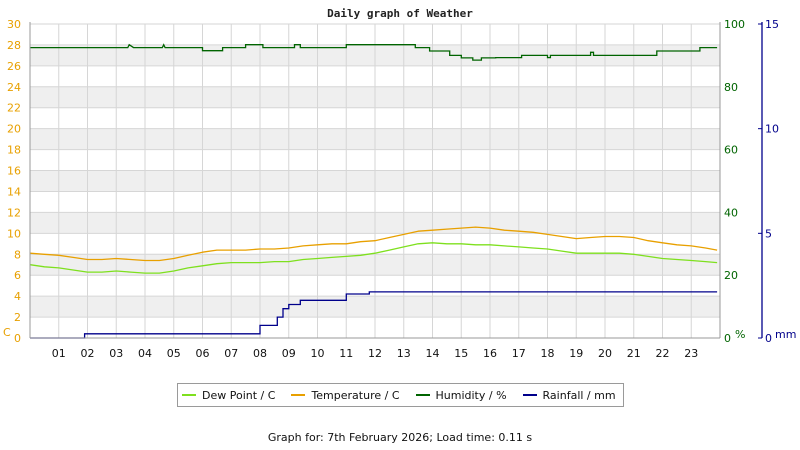 Image resolution: width=800 pixels, height=450 pixels. Describe the element at coordinates (519, 353) in the screenshot. I see `x-axis-tick-label: 17` at that location.